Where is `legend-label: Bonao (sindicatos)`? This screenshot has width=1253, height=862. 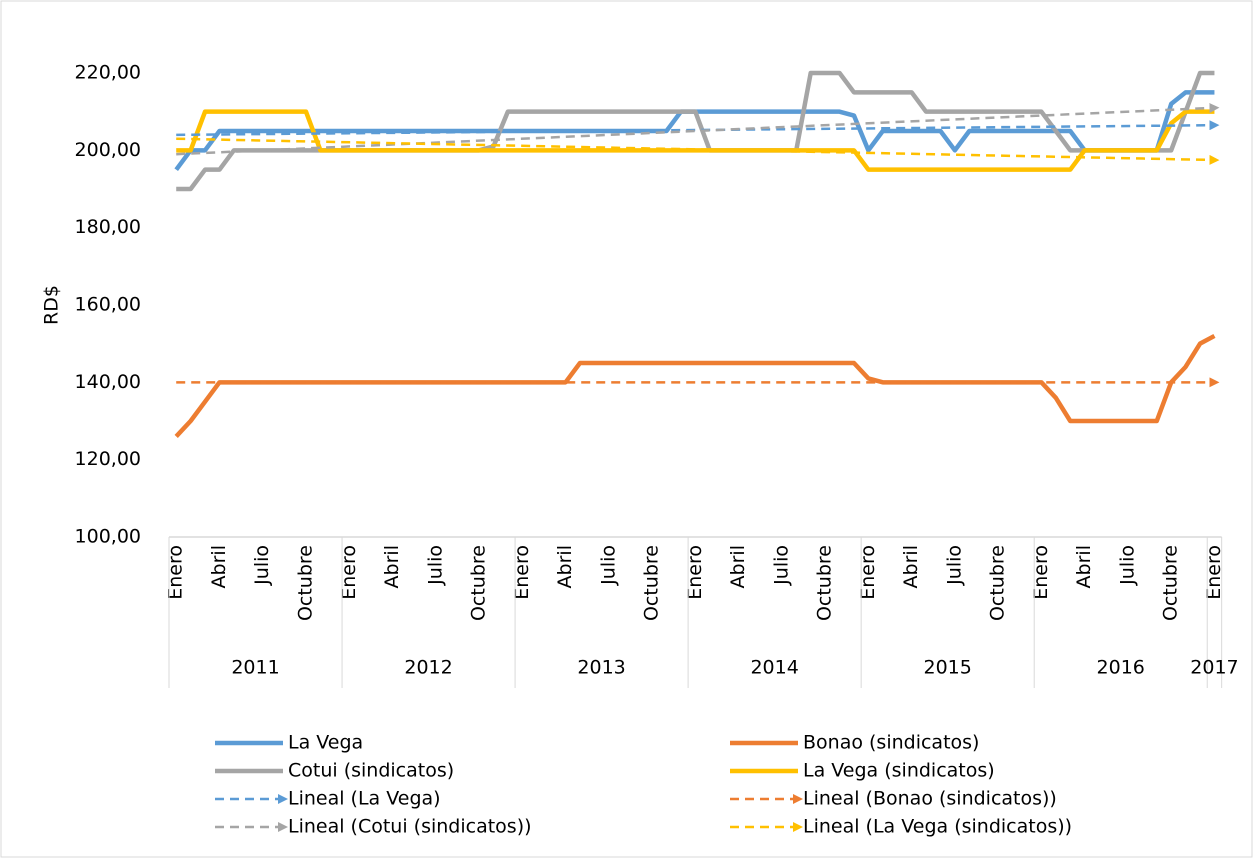
legend-label: Bonao (sindicatos) is located at coordinates (891, 743).